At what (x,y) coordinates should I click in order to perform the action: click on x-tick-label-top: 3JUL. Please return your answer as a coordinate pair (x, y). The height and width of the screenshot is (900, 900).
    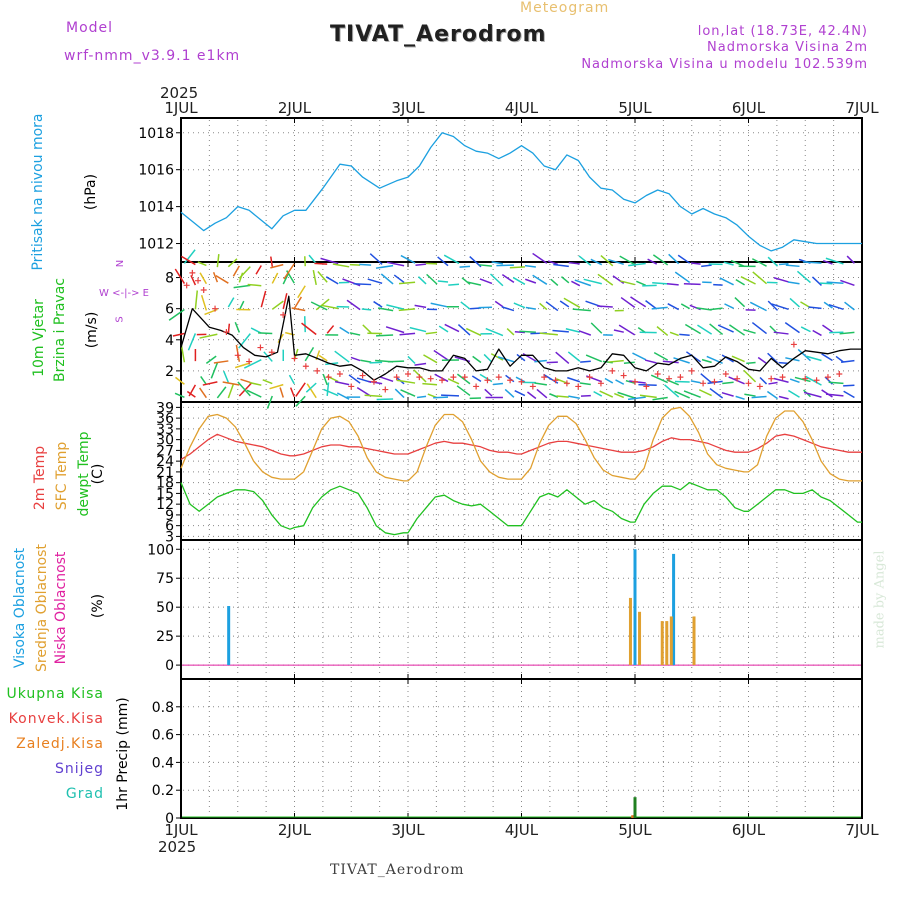
    Looking at the image, I should click on (408, 108).